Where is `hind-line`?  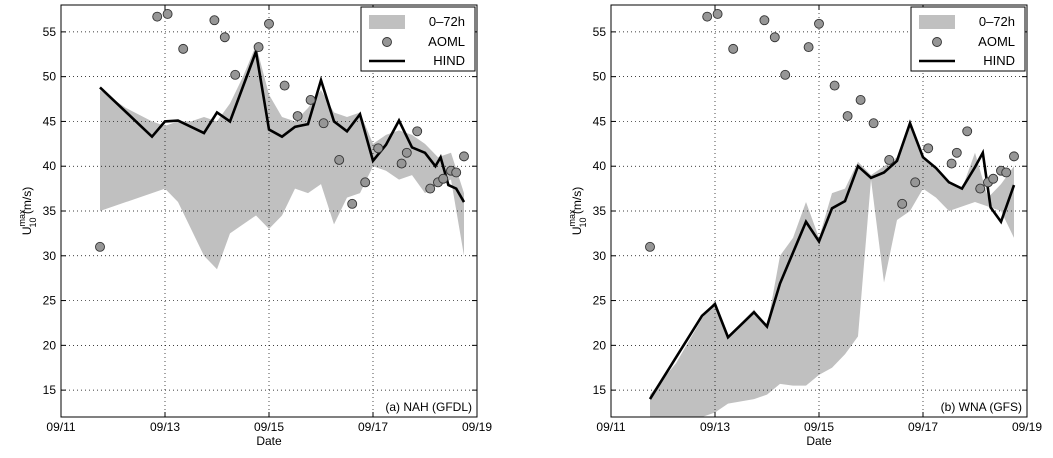 hind-line is located at coordinates (282, 124).